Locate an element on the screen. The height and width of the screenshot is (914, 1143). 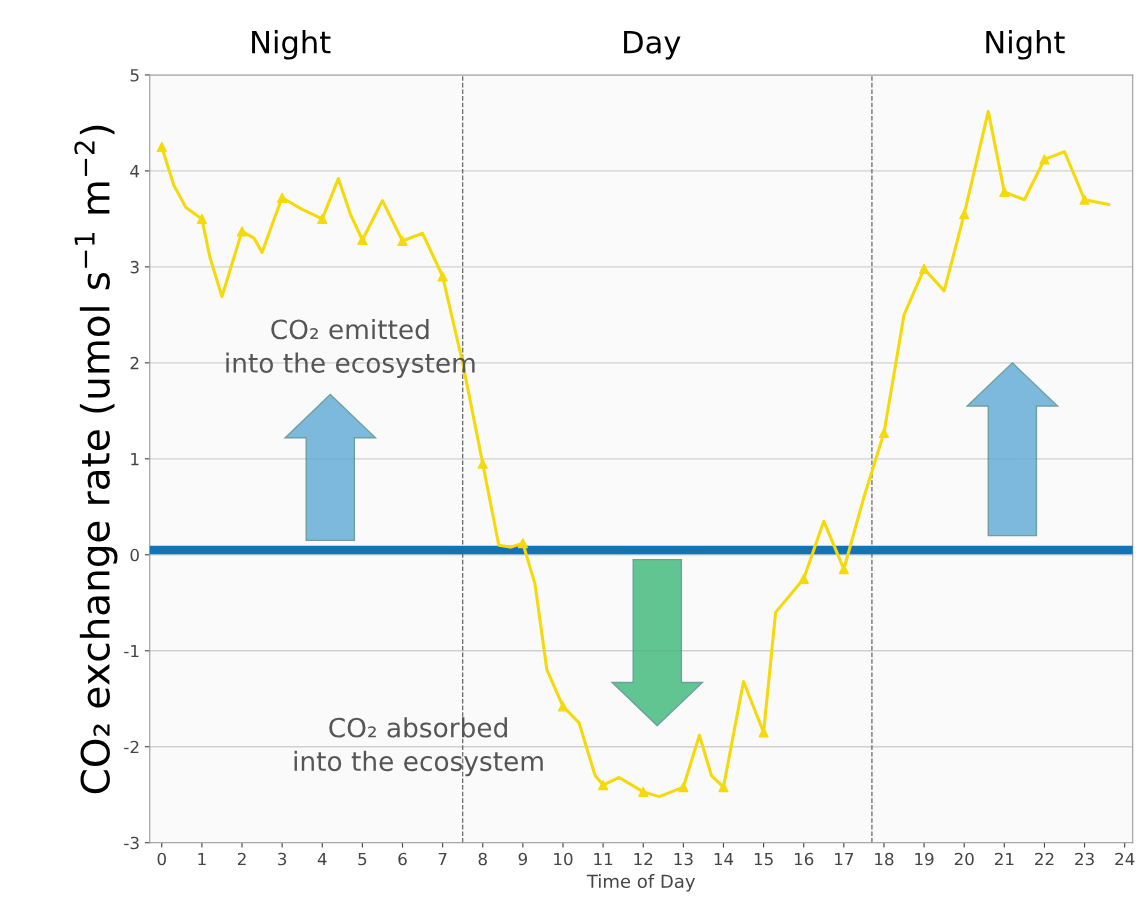
x-tick-label: 6 is located at coordinates (402, 859).